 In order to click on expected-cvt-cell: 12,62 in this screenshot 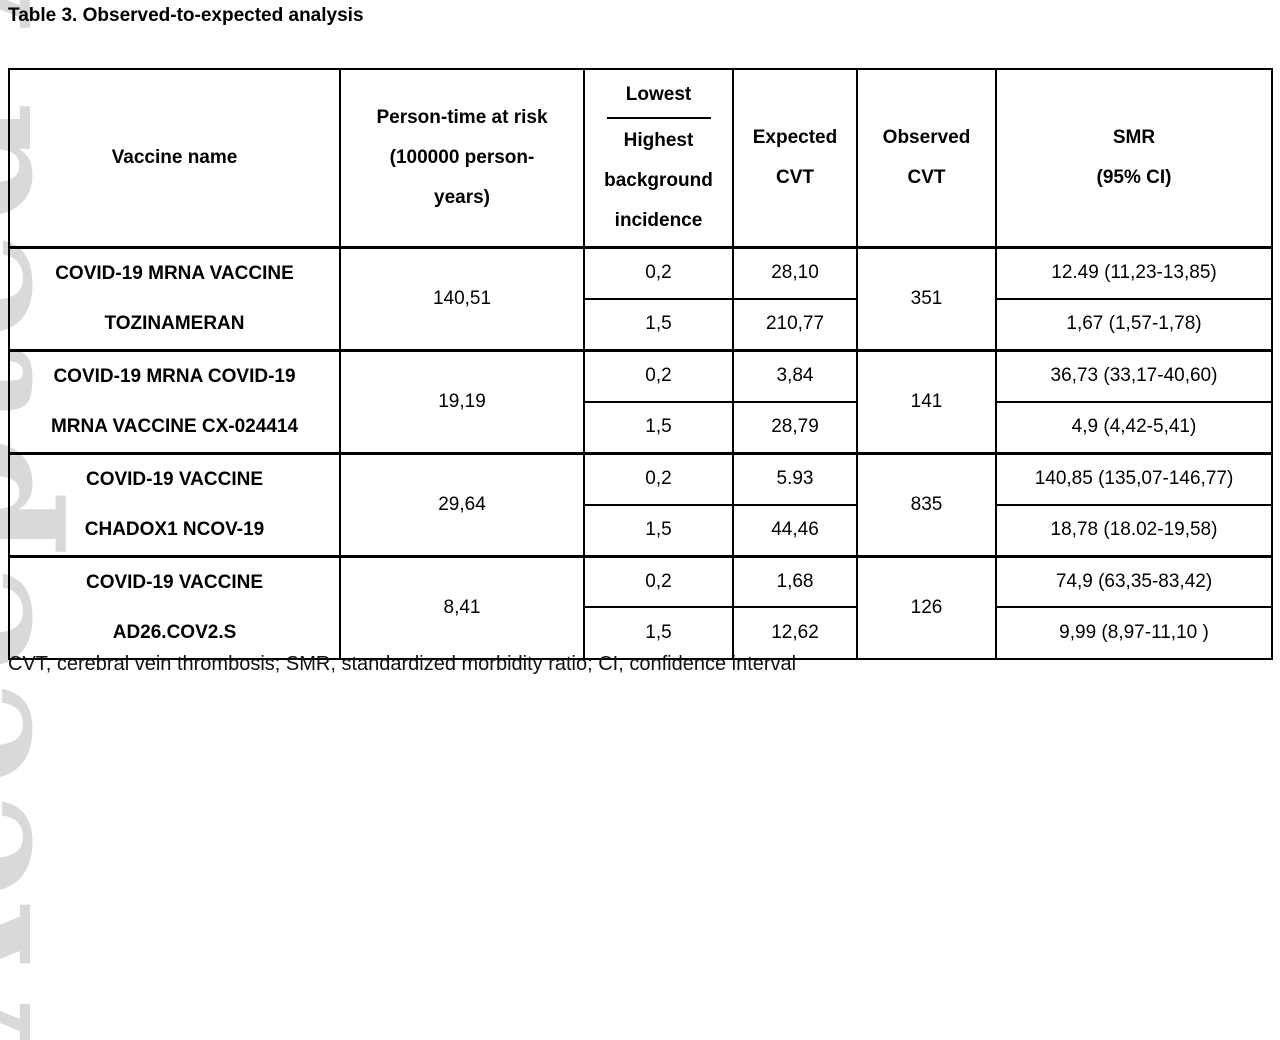, I will do `click(795, 633)`.